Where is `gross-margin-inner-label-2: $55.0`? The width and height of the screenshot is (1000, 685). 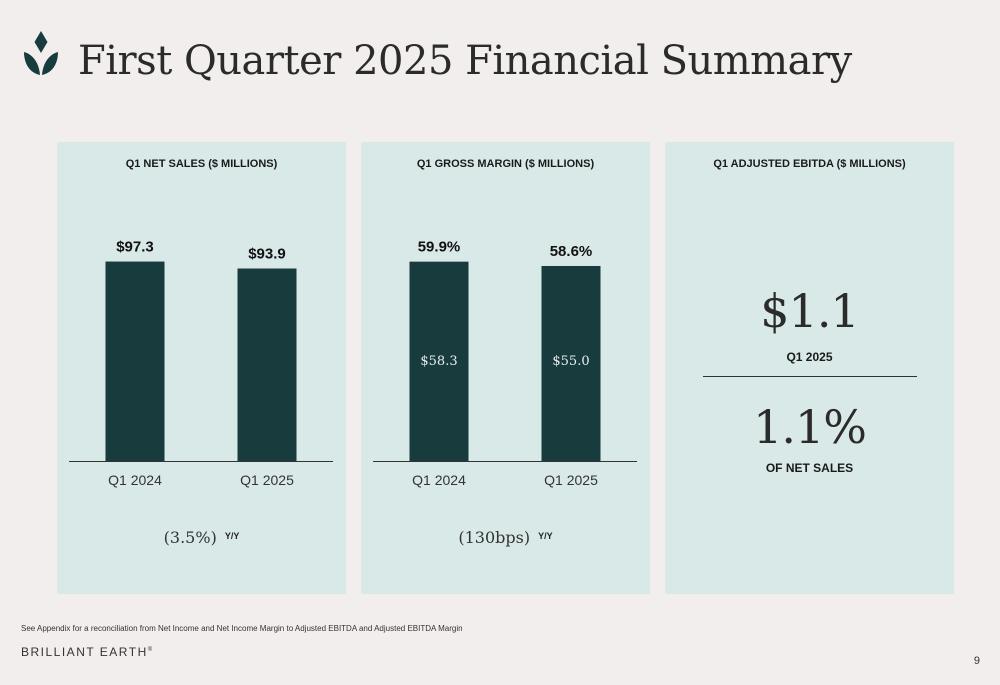
gross-margin-inner-label-2: $55.0 is located at coordinates (570, 361).